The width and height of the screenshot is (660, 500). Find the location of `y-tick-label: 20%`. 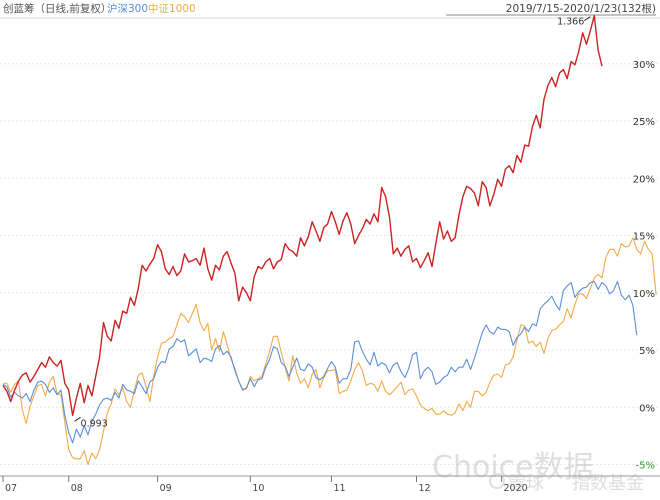

y-tick-label: 20% is located at coordinates (644, 179).